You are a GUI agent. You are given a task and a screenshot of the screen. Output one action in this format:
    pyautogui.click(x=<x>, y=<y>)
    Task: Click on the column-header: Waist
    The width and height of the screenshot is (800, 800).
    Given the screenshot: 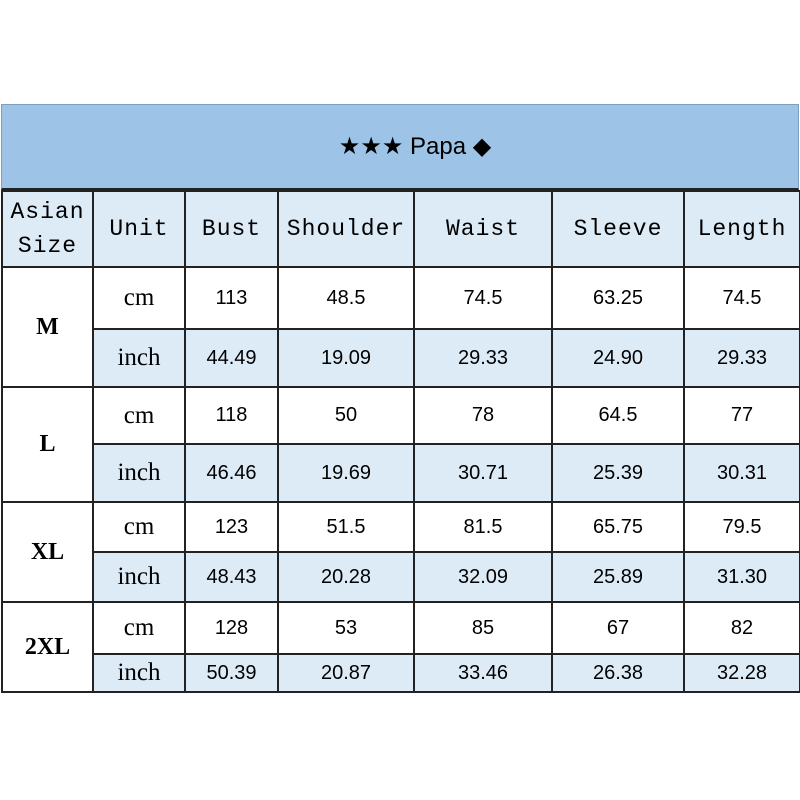 What is the action you would take?
    pyautogui.click(x=483, y=229)
    